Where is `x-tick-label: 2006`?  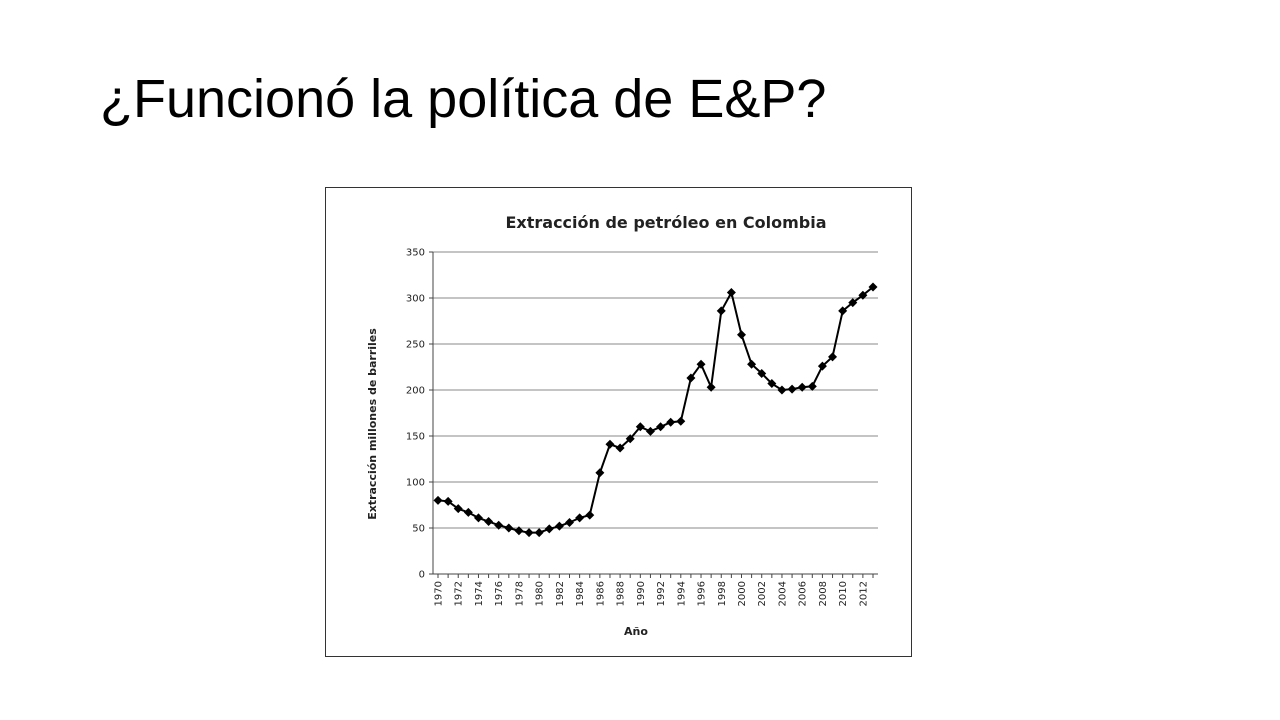
x-tick-label: 2006 is located at coordinates (803, 593).